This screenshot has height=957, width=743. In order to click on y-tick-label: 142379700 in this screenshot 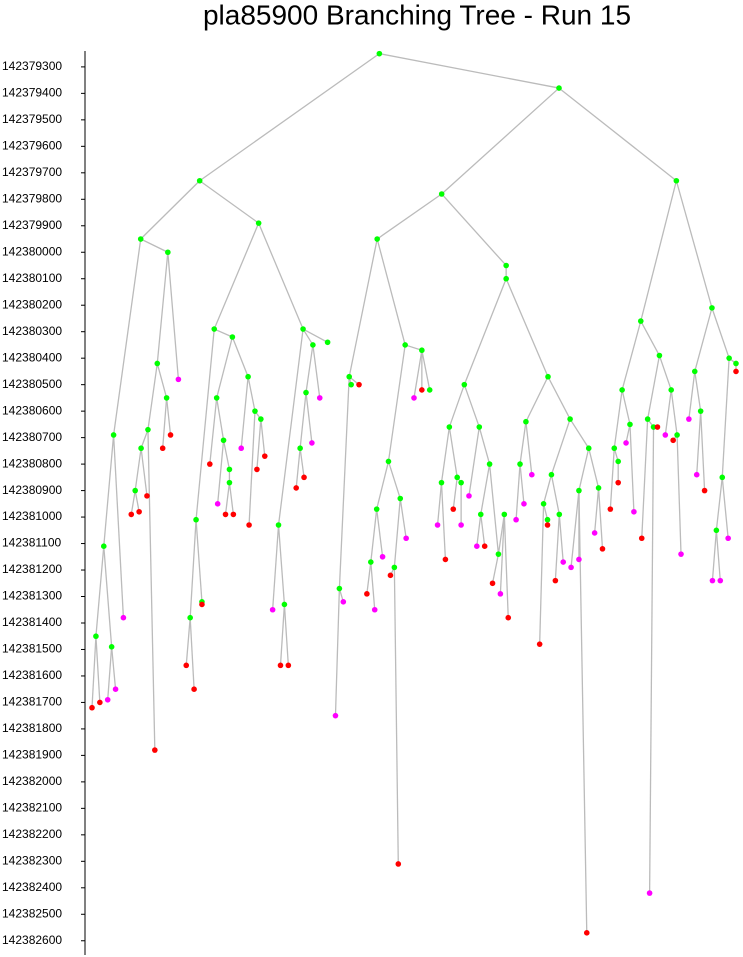, I will do `click(32, 172)`.